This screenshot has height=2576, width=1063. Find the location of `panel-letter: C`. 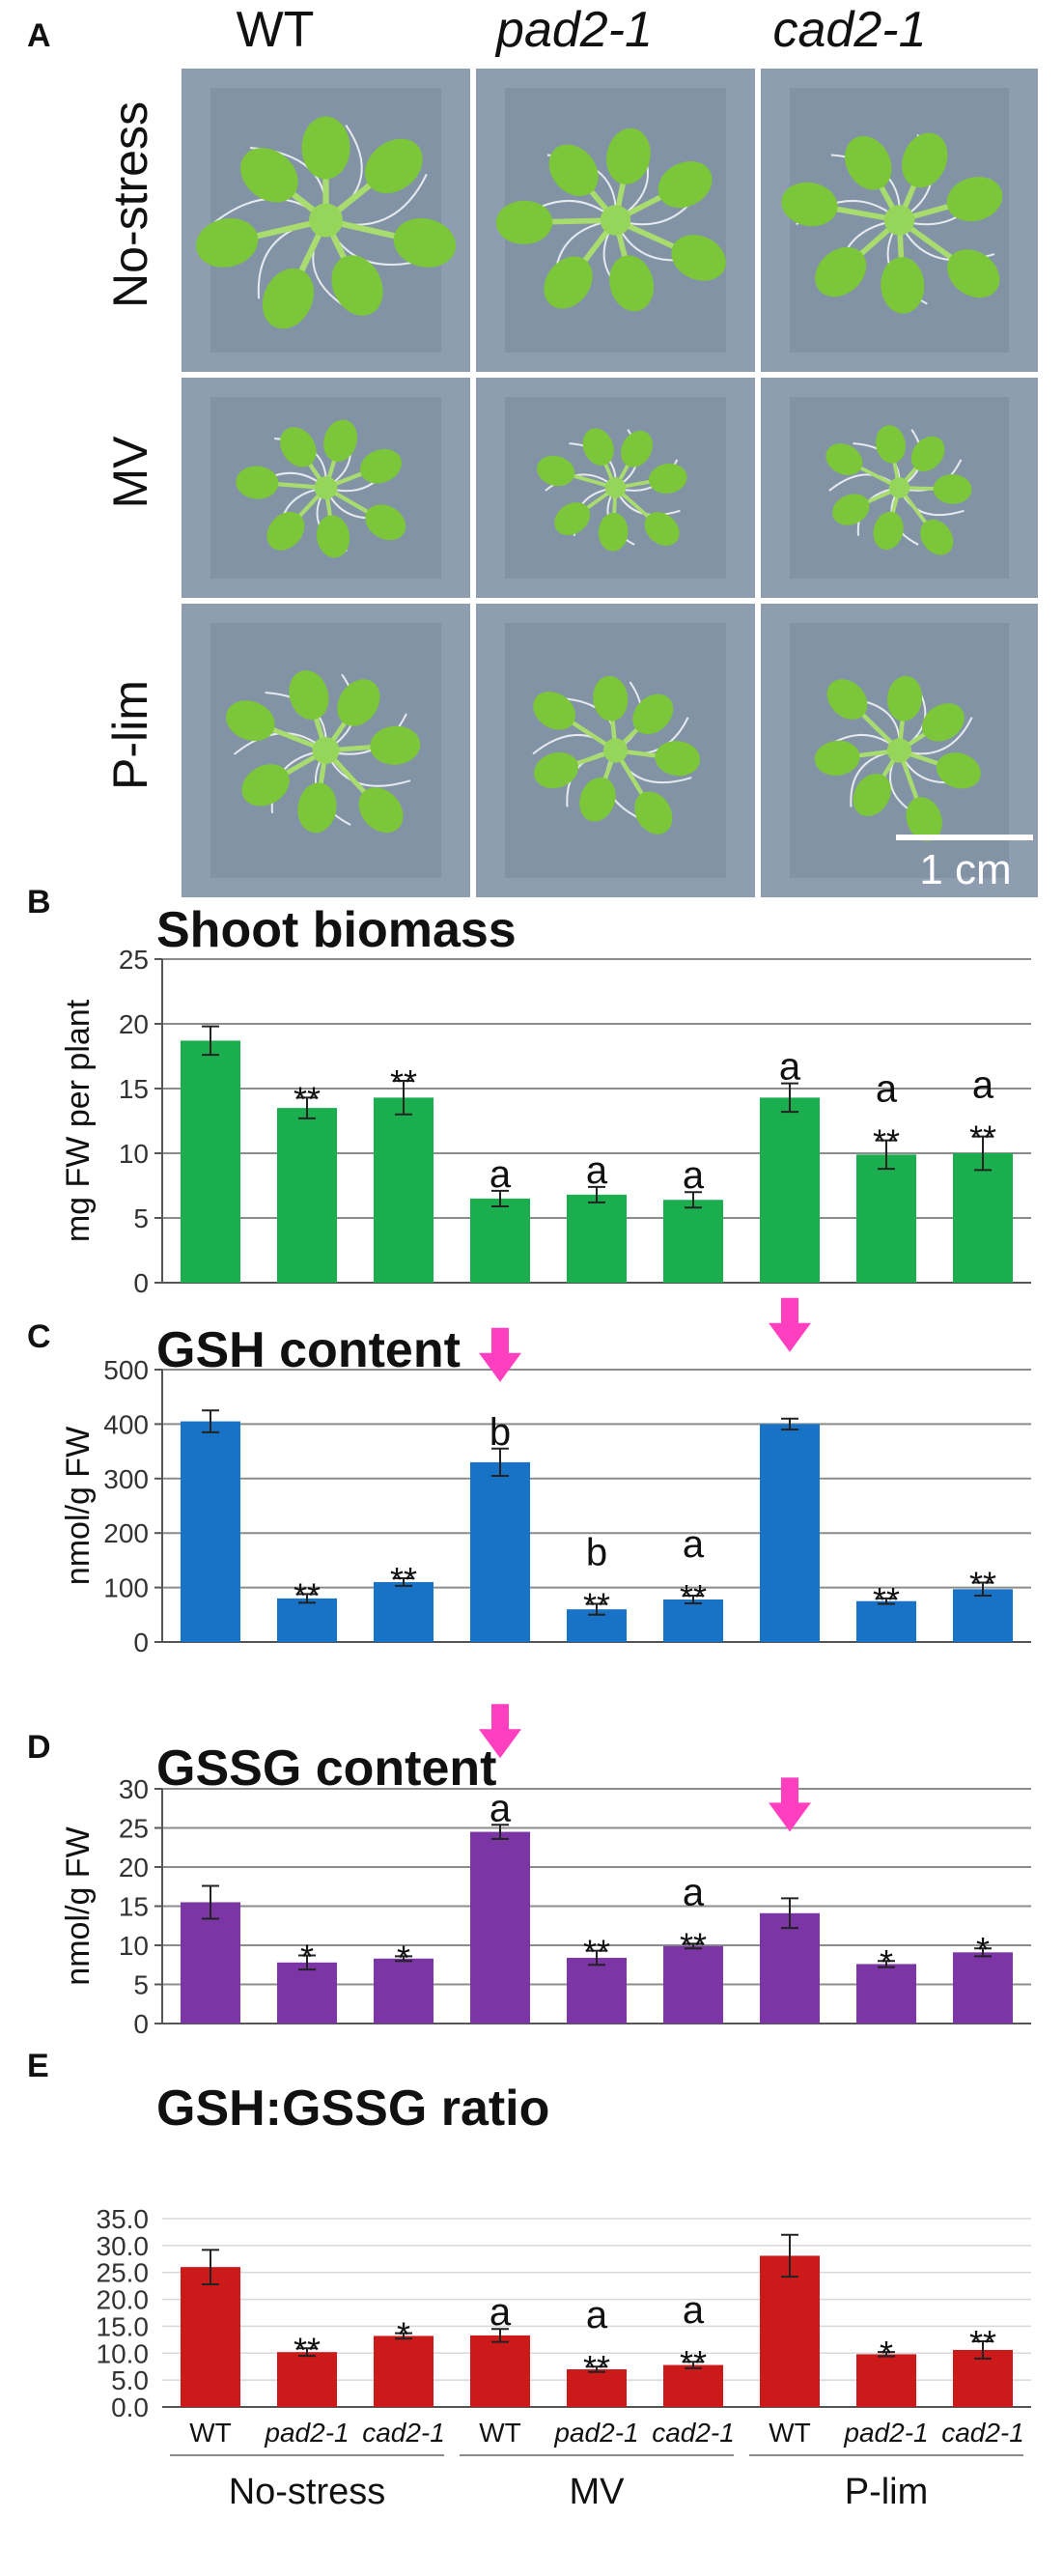

panel-letter: C is located at coordinates (39, 1336).